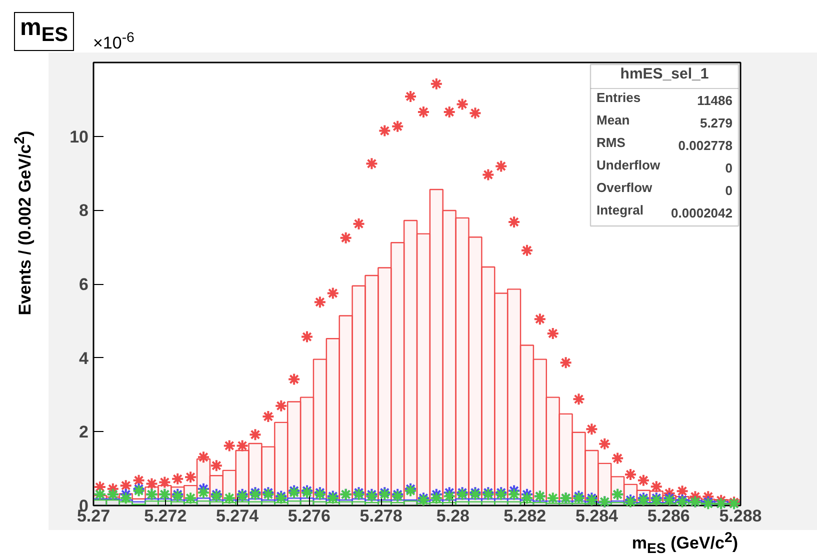 Image resolution: width=817 pixels, height=555 pixels. I want to click on y-tick-label: 4, so click(84, 358).